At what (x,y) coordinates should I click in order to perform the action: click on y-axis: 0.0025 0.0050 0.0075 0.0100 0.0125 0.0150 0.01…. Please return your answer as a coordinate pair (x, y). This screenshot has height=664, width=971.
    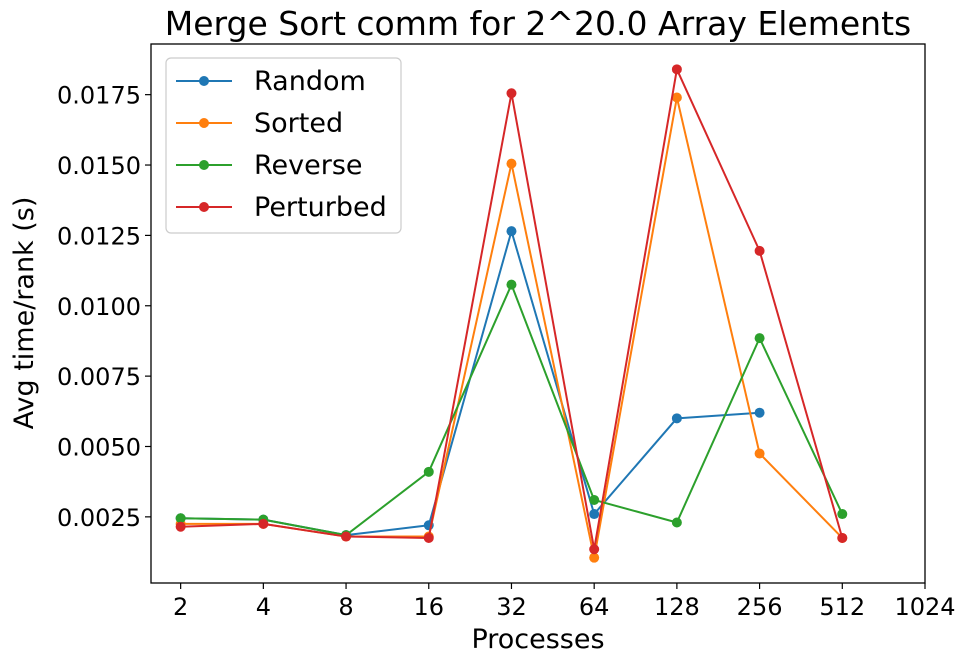
    Looking at the image, I should click on (104, 307).